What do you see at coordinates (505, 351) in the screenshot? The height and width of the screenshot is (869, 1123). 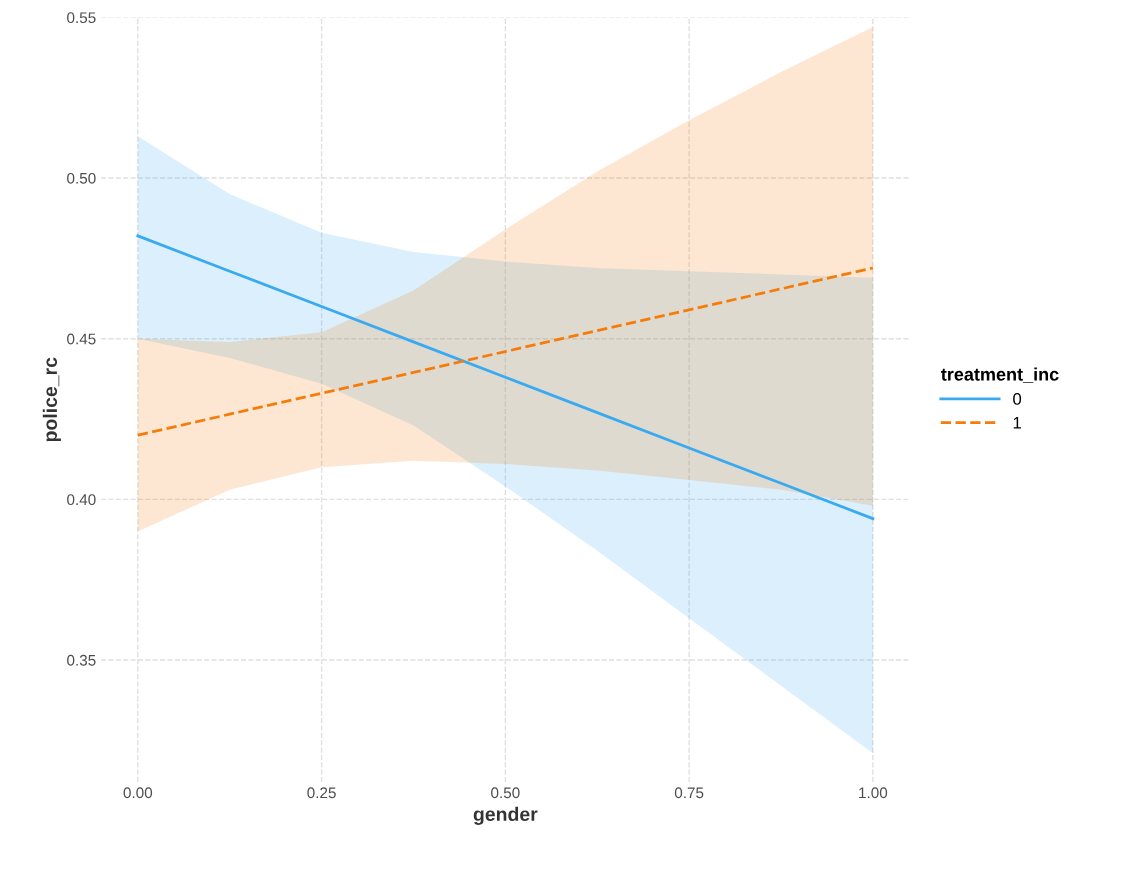 I see `line-series` at bounding box center [505, 351].